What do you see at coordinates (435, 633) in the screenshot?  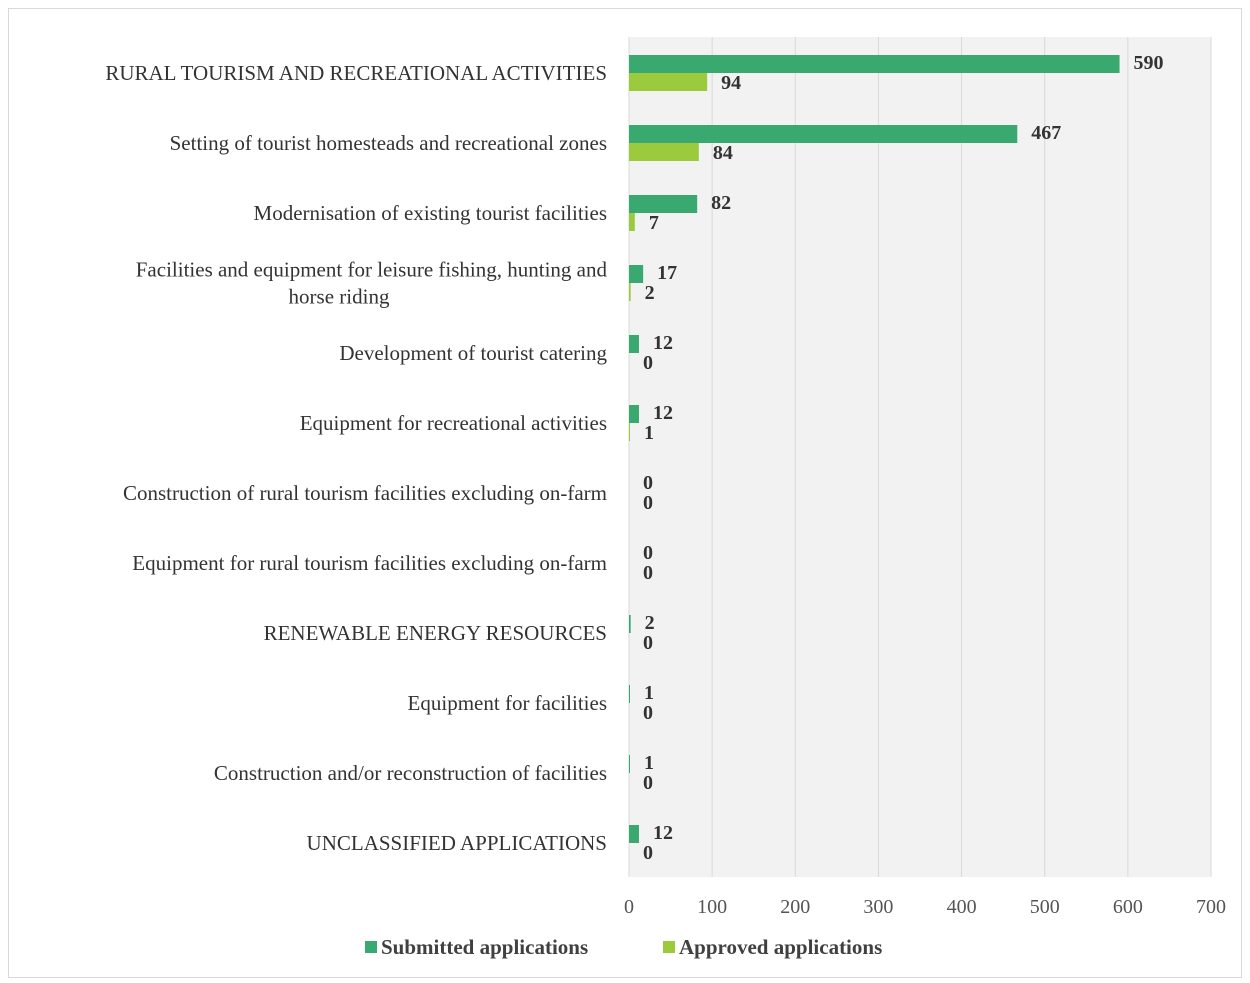 I see `category-label: RENEWABLE ENERGY RESOURCES` at bounding box center [435, 633].